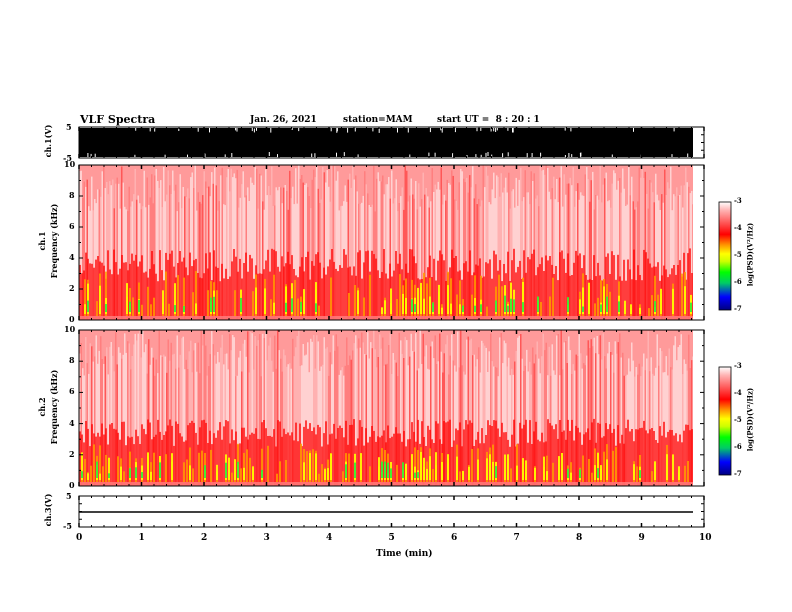  What do you see at coordinates (54, 407) in the screenshot?
I see `ch2-spectrogram-ylabel-freq: Frequency (kHz)` at bounding box center [54, 407].